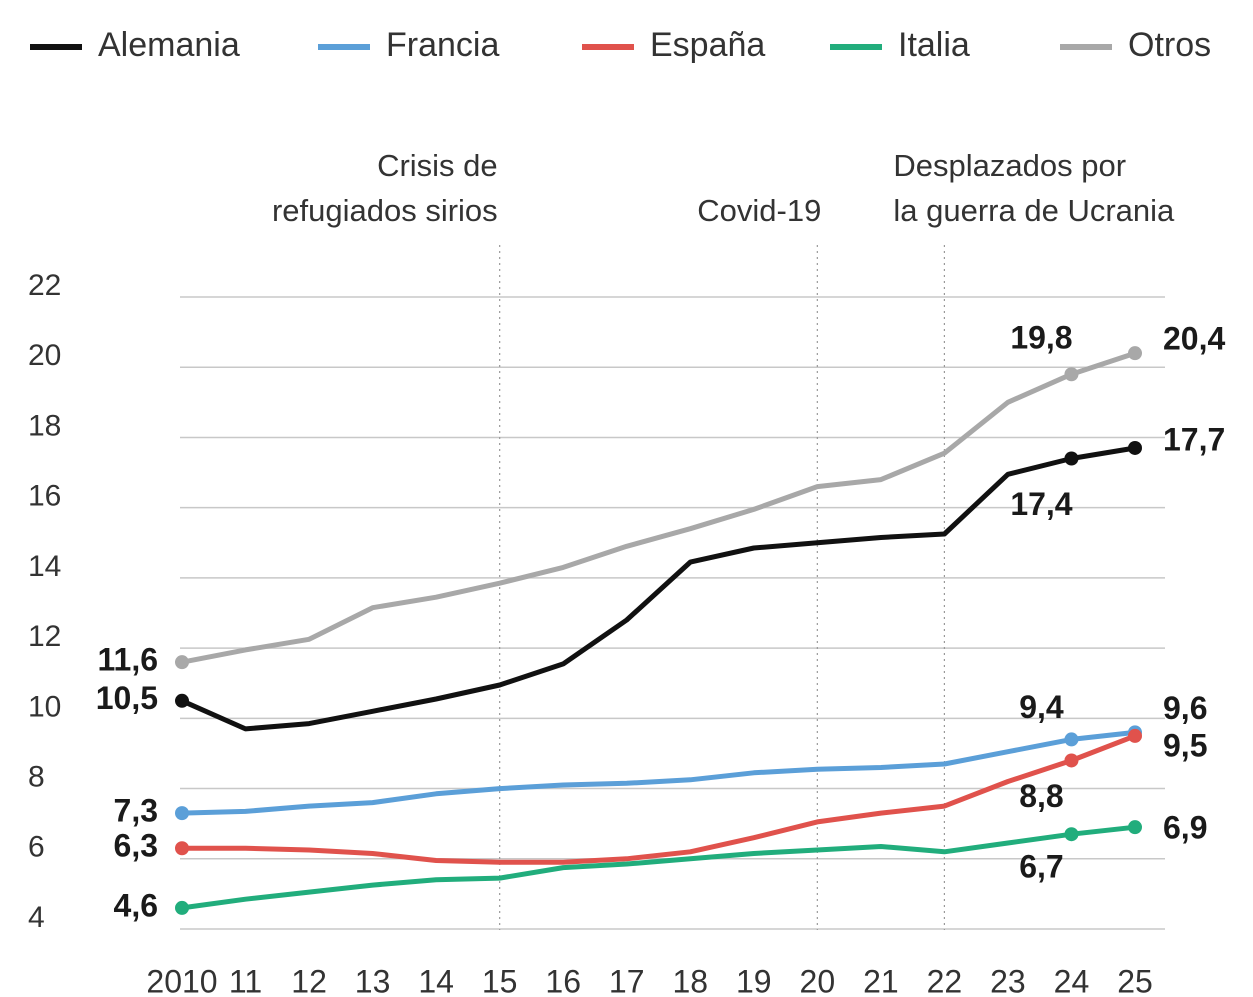 Image resolution: width=1253 pixels, height=997 pixels. What do you see at coordinates (309, 980) in the screenshot?
I see `x-tick-label: 12` at bounding box center [309, 980].